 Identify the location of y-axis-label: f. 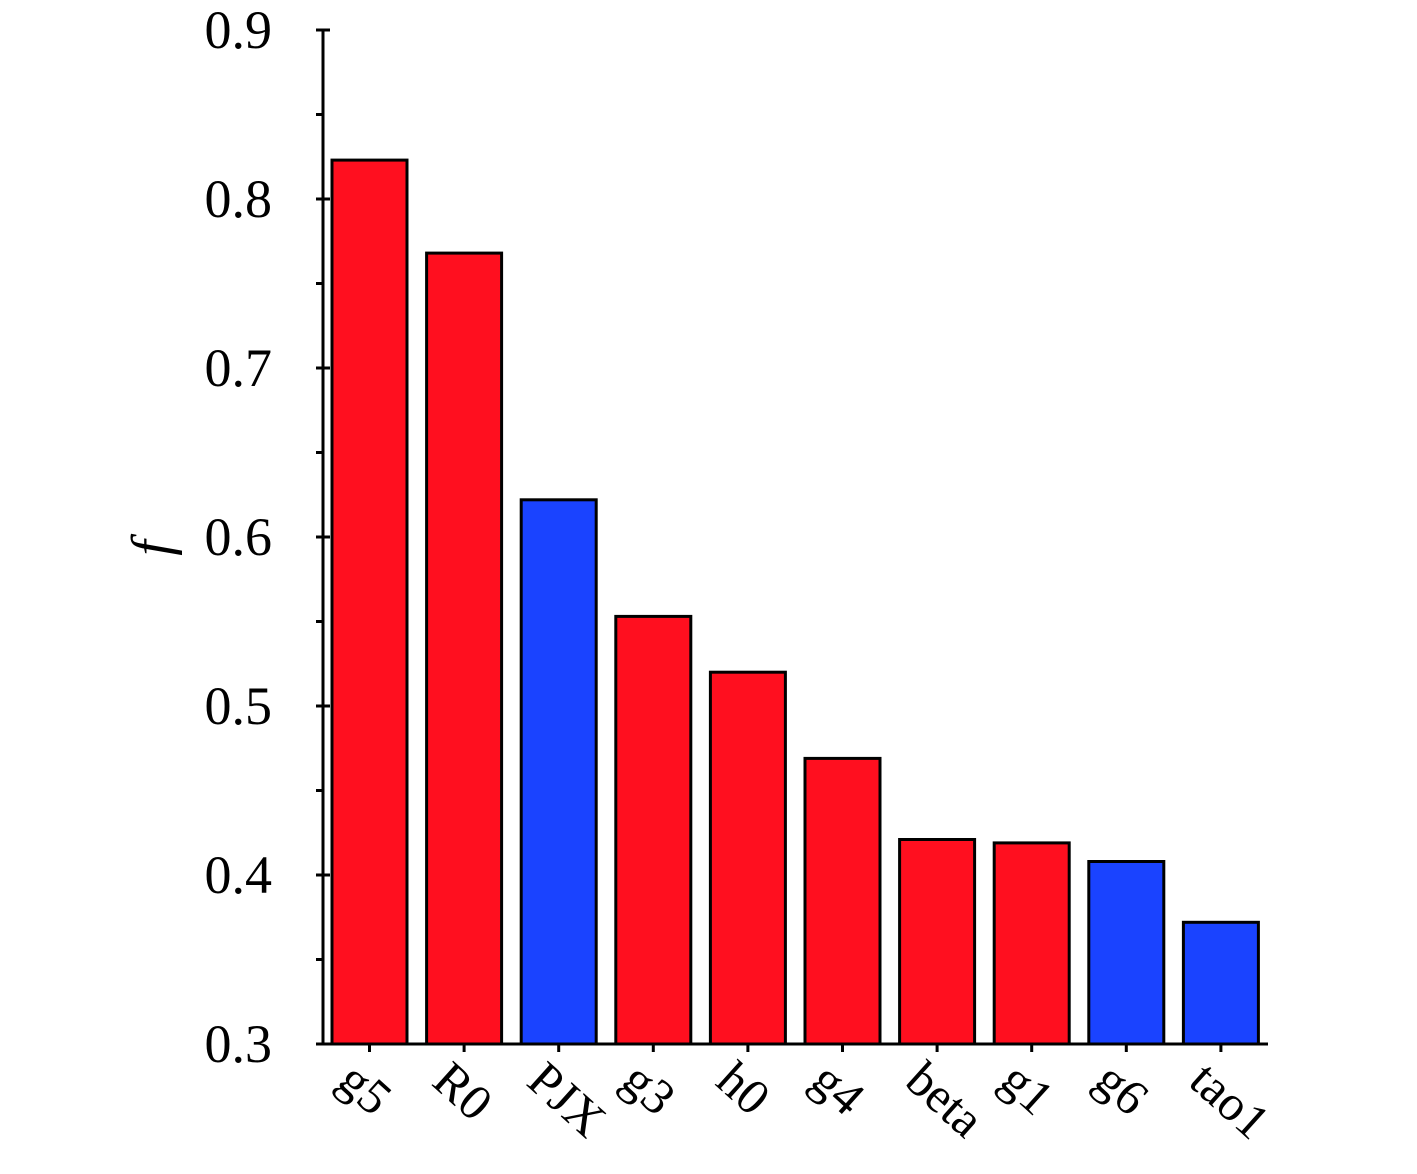
(152, 544).